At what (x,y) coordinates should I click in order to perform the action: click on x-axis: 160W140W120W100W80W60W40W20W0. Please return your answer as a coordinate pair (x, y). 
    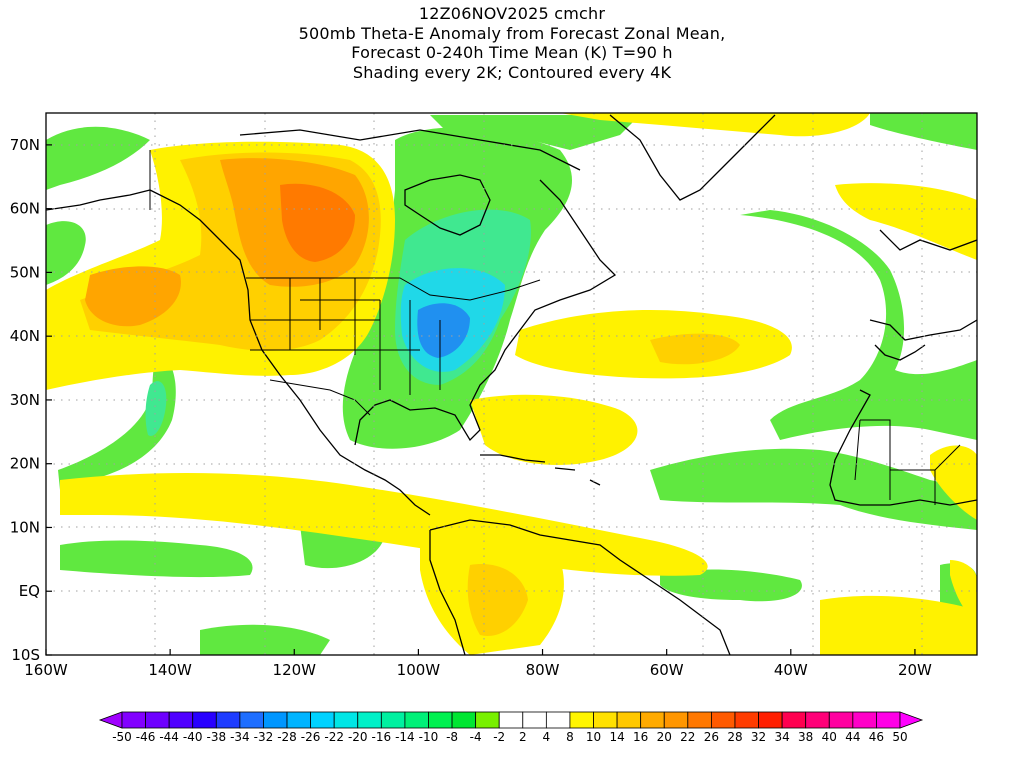
    Looking at the image, I should click on (478, 664).